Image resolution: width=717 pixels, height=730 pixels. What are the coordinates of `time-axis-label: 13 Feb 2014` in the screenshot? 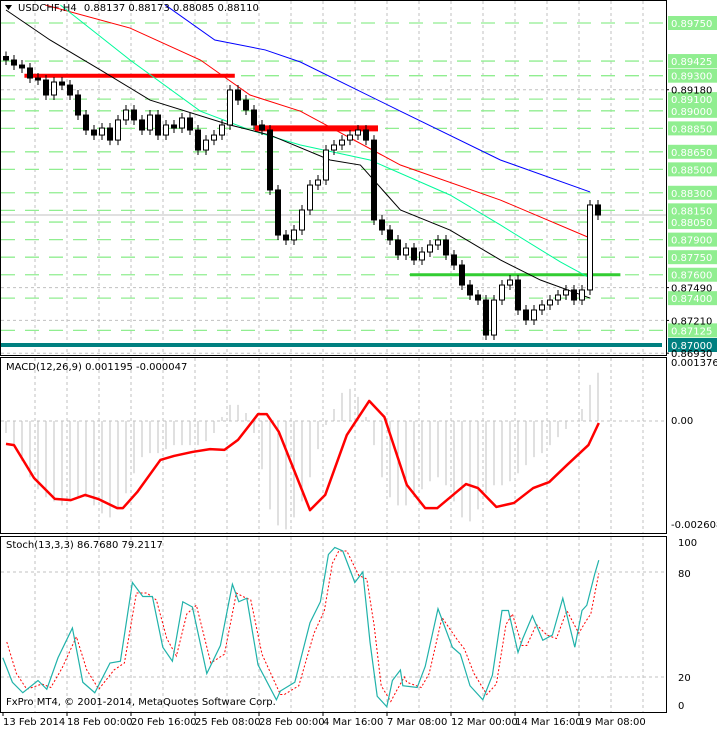 It's located at (34, 722).